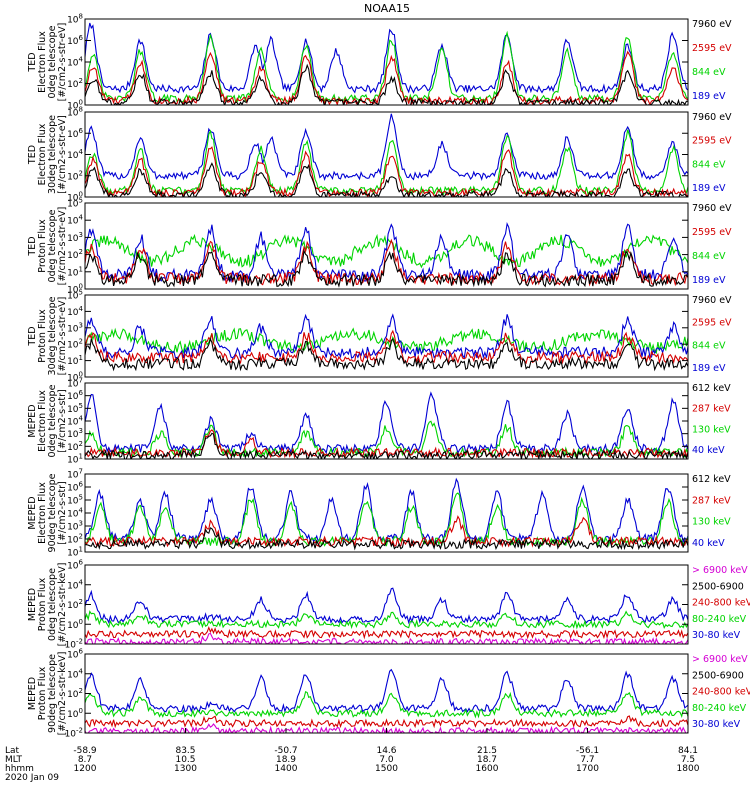 This screenshot has height=800, width=750. What do you see at coordinates (709, 72) in the screenshot?
I see `legend-label: 844 eV` at bounding box center [709, 72].